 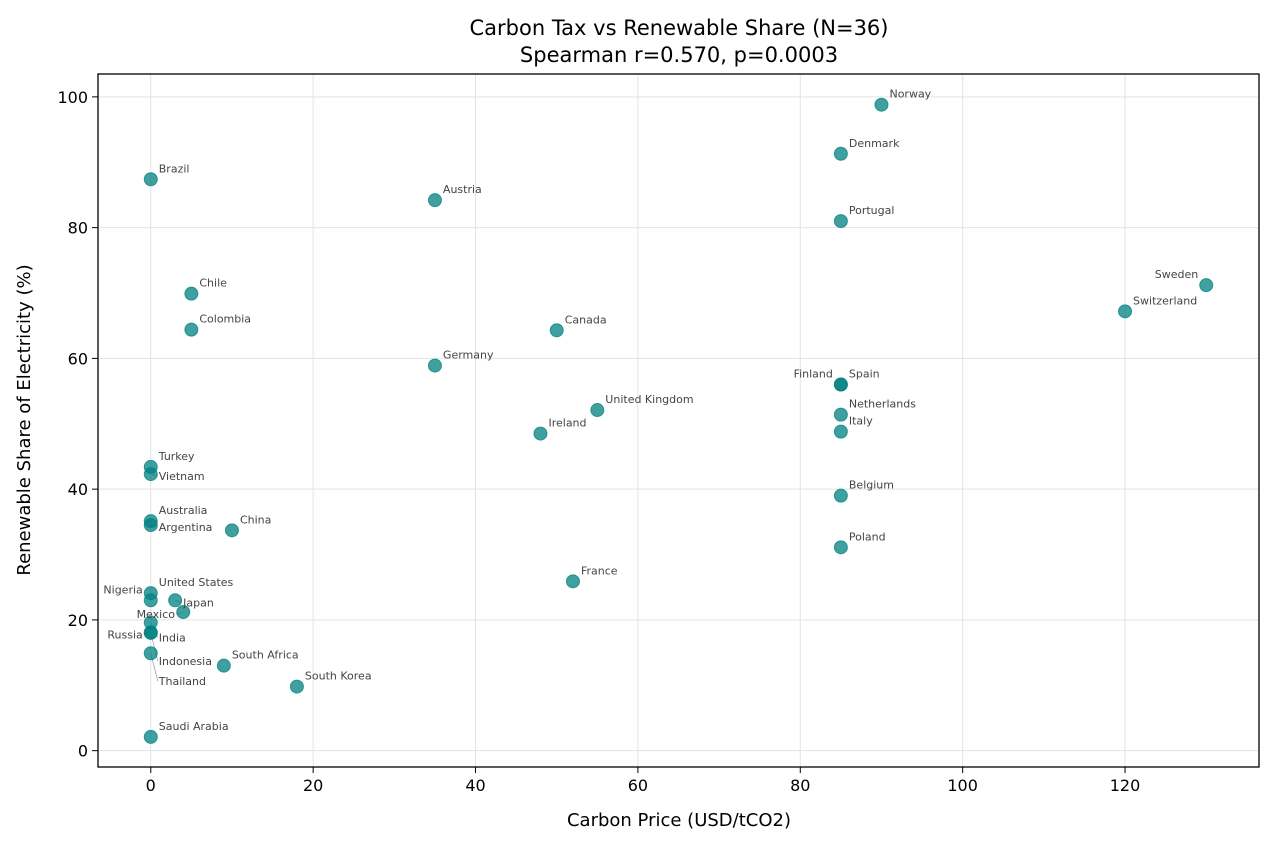 I want to click on x-tick-label: 100, so click(x=962, y=785).